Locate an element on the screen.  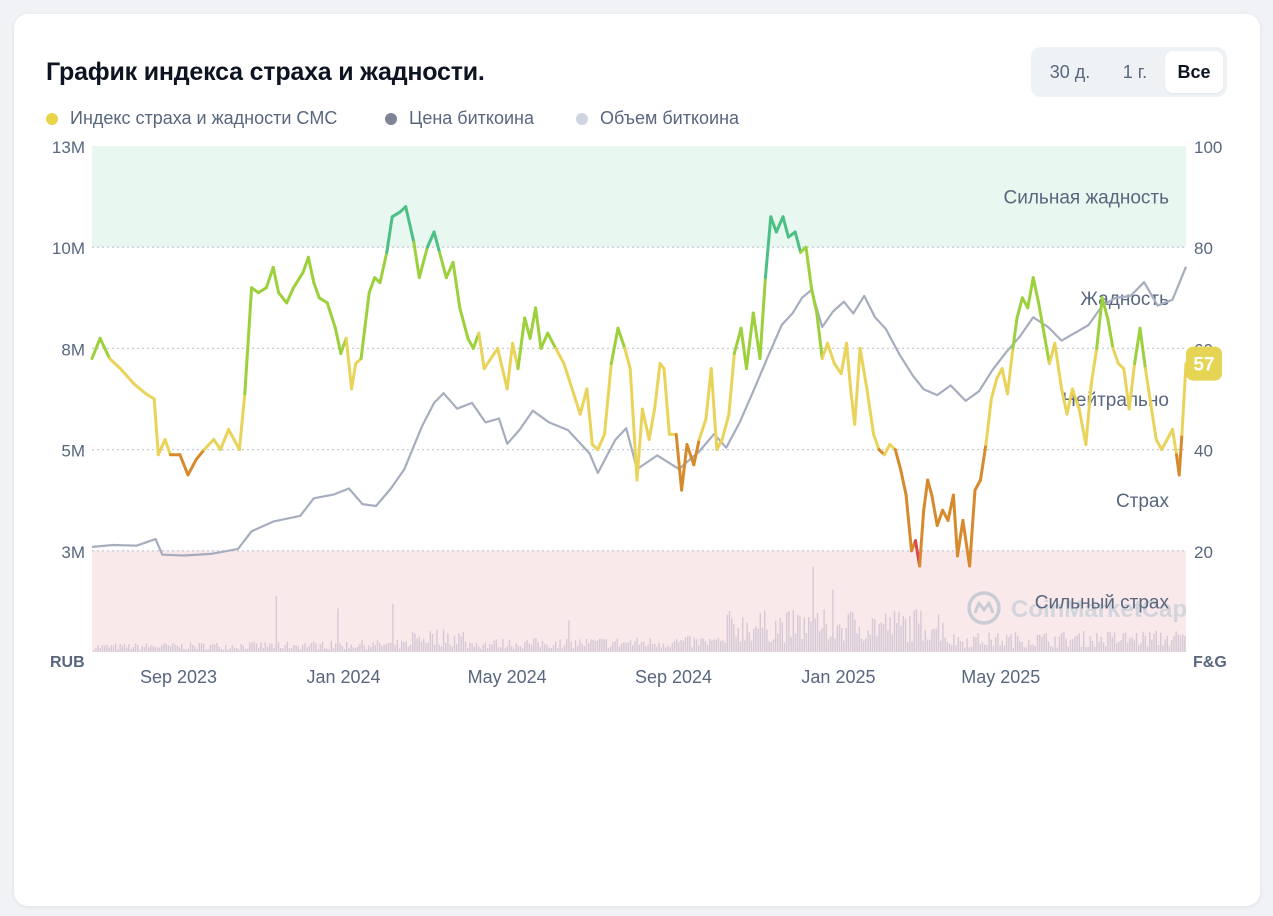
right-tick-label: 20 is located at coordinates (1203, 552).